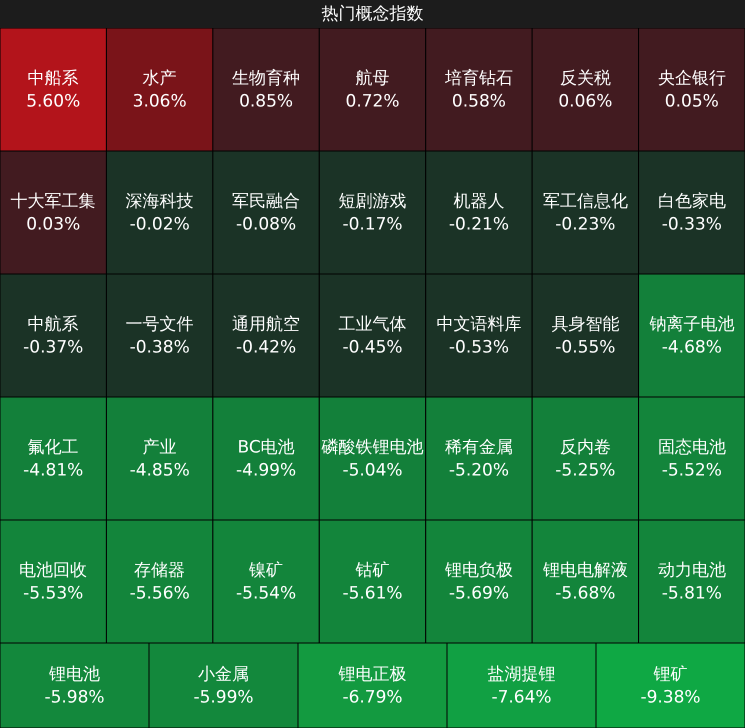 This screenshot has height=728, width=745. What do you see at coordinates (266, 102) in the screenshot?
I see `data-label: 0.85%` at bounding box center [266, 102].